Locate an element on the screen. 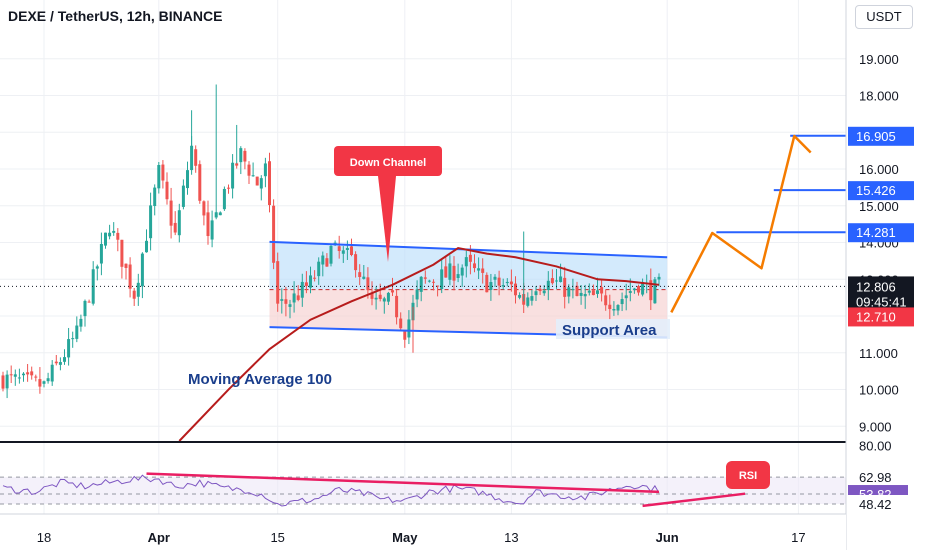 This screenshot has height=550, width=932. rsi-tick-label: 80.00 is located at coordinates (875, 446).